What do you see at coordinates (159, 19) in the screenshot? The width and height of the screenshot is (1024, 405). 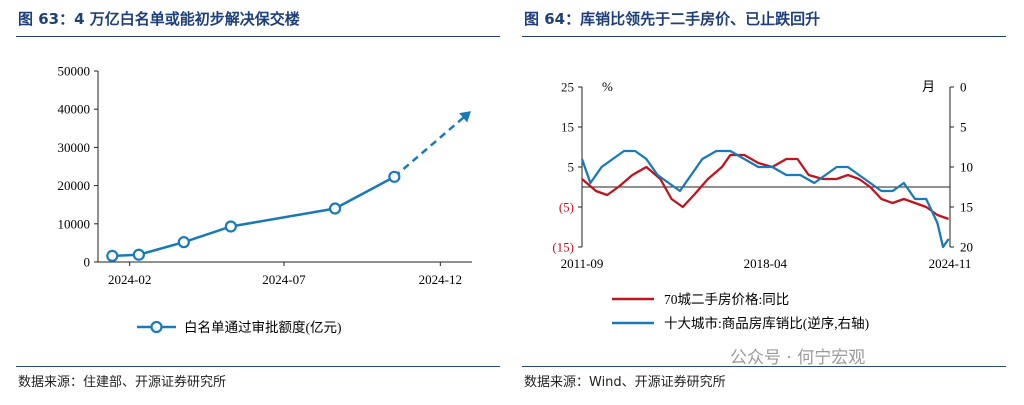 I see `left-chart-title: 图 63：4 万亿白名单或能初步解决保交楼` at bounding box center [159, 19].